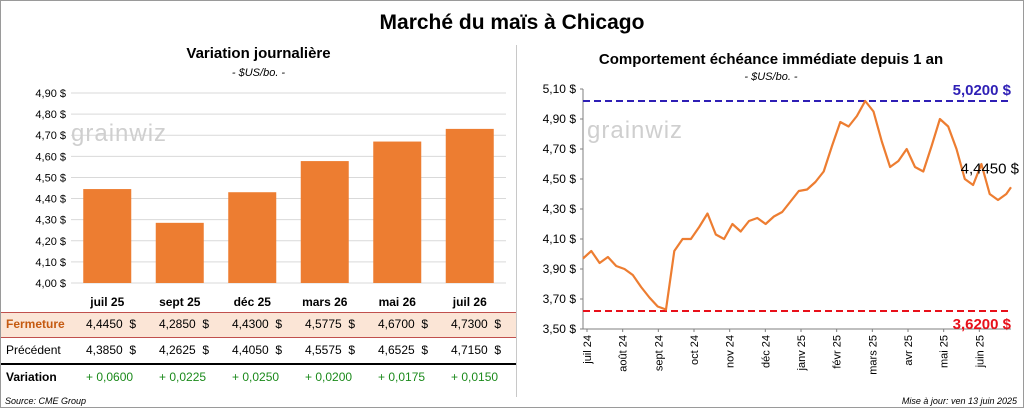 The width and height of the screenshot is (1024, 408). What do you see at coordinates (329, 377) in the screenshot?
I see `table-cell: + 0,0200` at bounding box center [329, 377].